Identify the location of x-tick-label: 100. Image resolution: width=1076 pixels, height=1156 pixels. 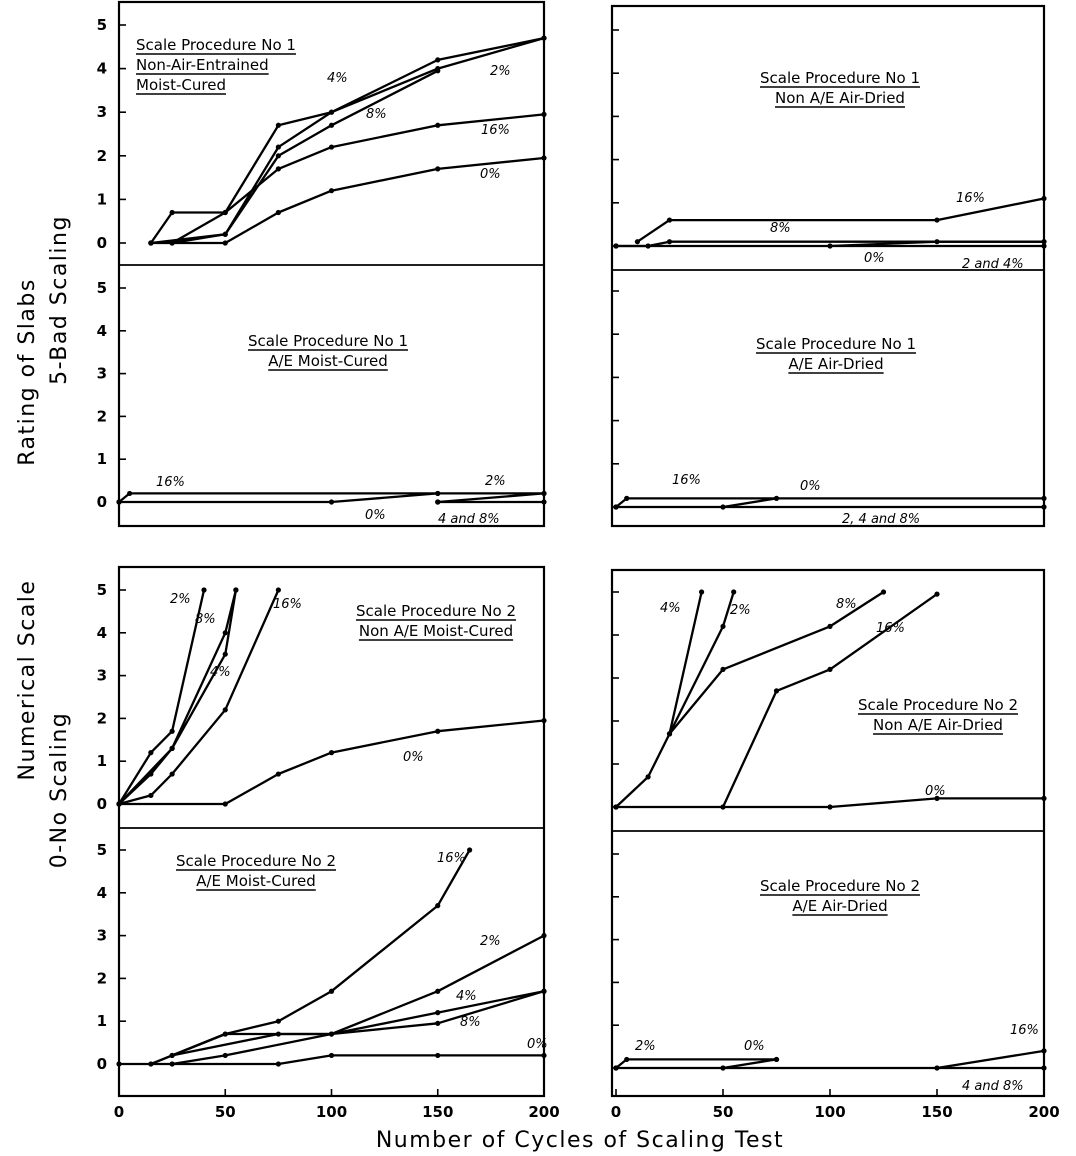
(331, 1112).